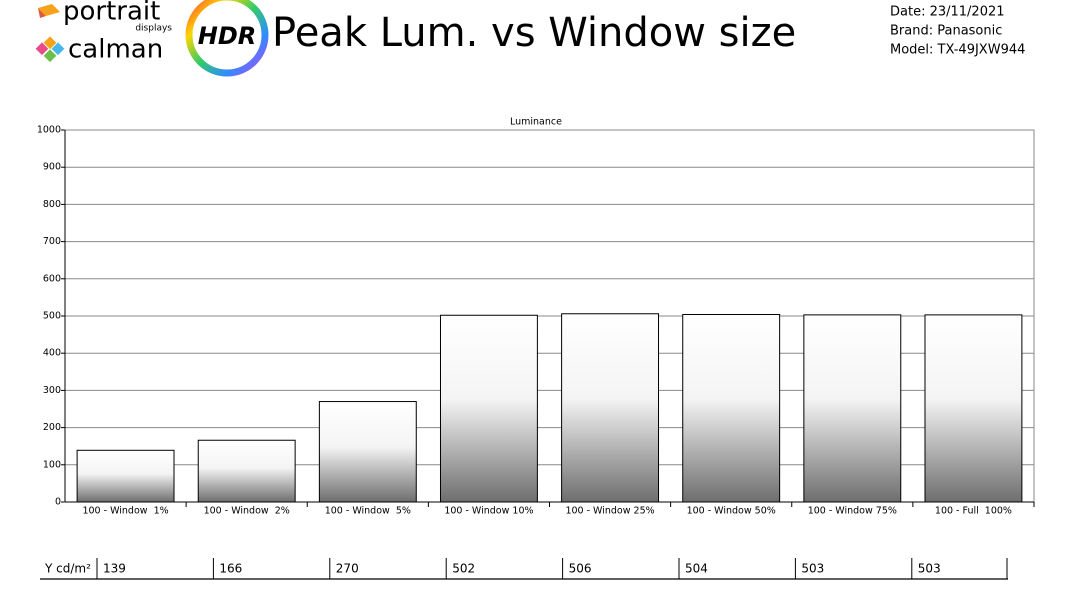  I want to click on logo: portrait displays calman HDR, so click(152, 38).